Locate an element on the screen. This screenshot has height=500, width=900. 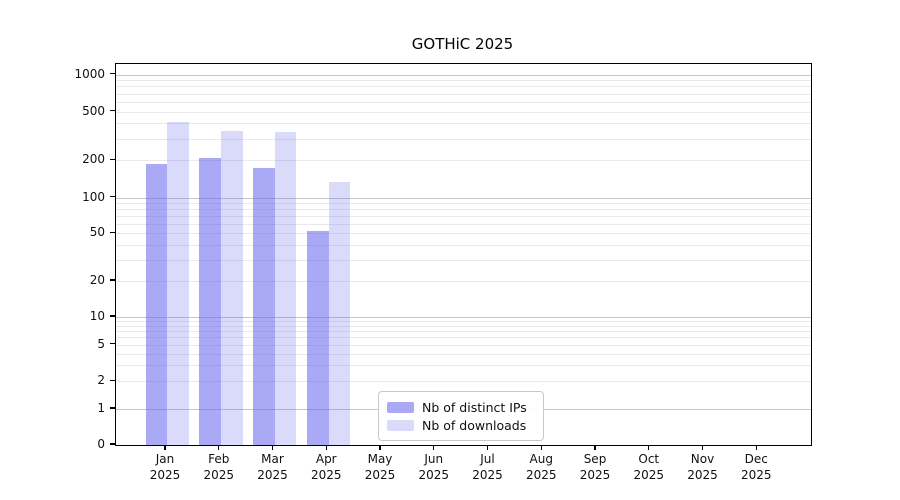
legend-swatch-distinct-ips-icon is located at coordinates (400, 407).